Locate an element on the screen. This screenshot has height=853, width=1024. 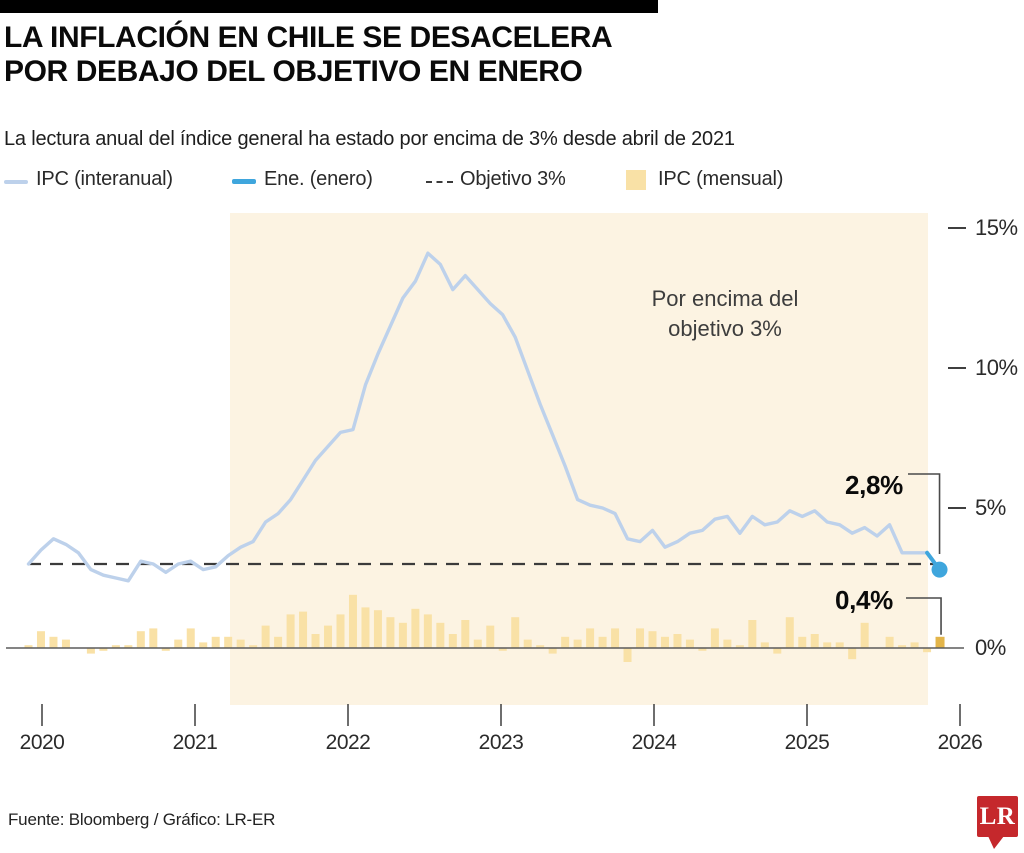
ene-data-point is located at coordinates (939, 569).